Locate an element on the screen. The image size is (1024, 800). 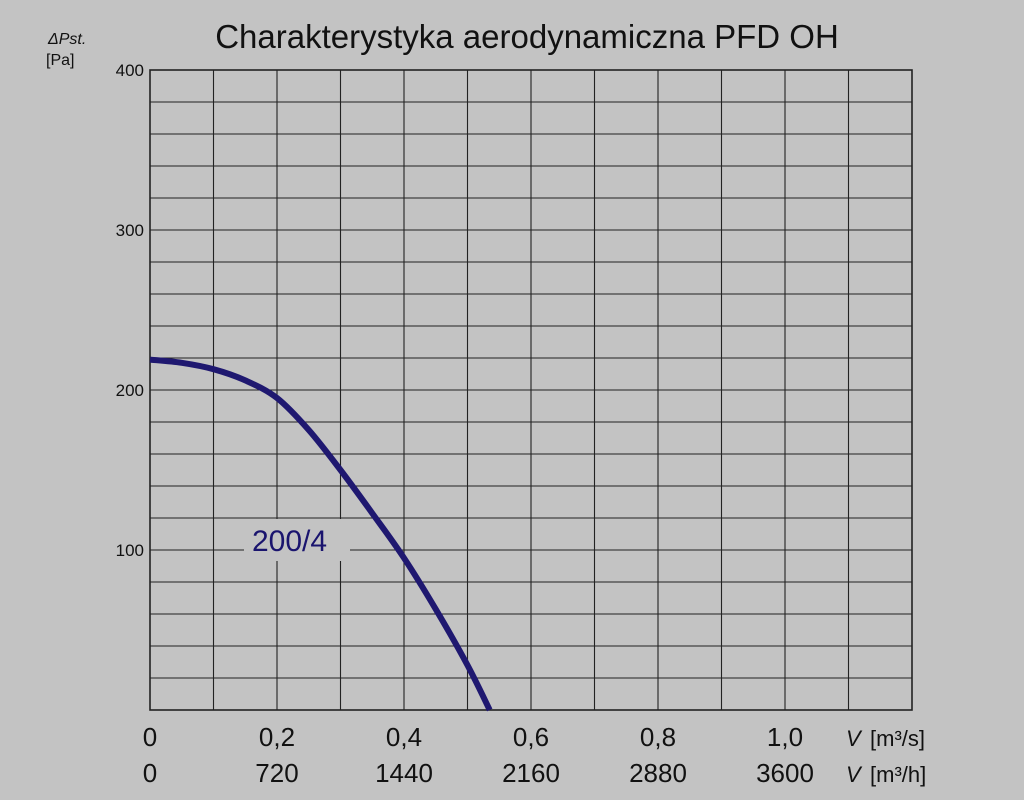
x-axis-symbol-m3s: V is located at coordinates (854, 738).